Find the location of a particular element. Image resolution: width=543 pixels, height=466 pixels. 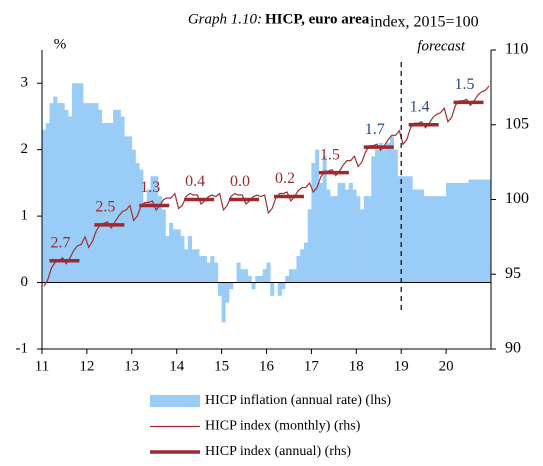

annual-rate-label: 1.3 is located at coordinates (150, 187).